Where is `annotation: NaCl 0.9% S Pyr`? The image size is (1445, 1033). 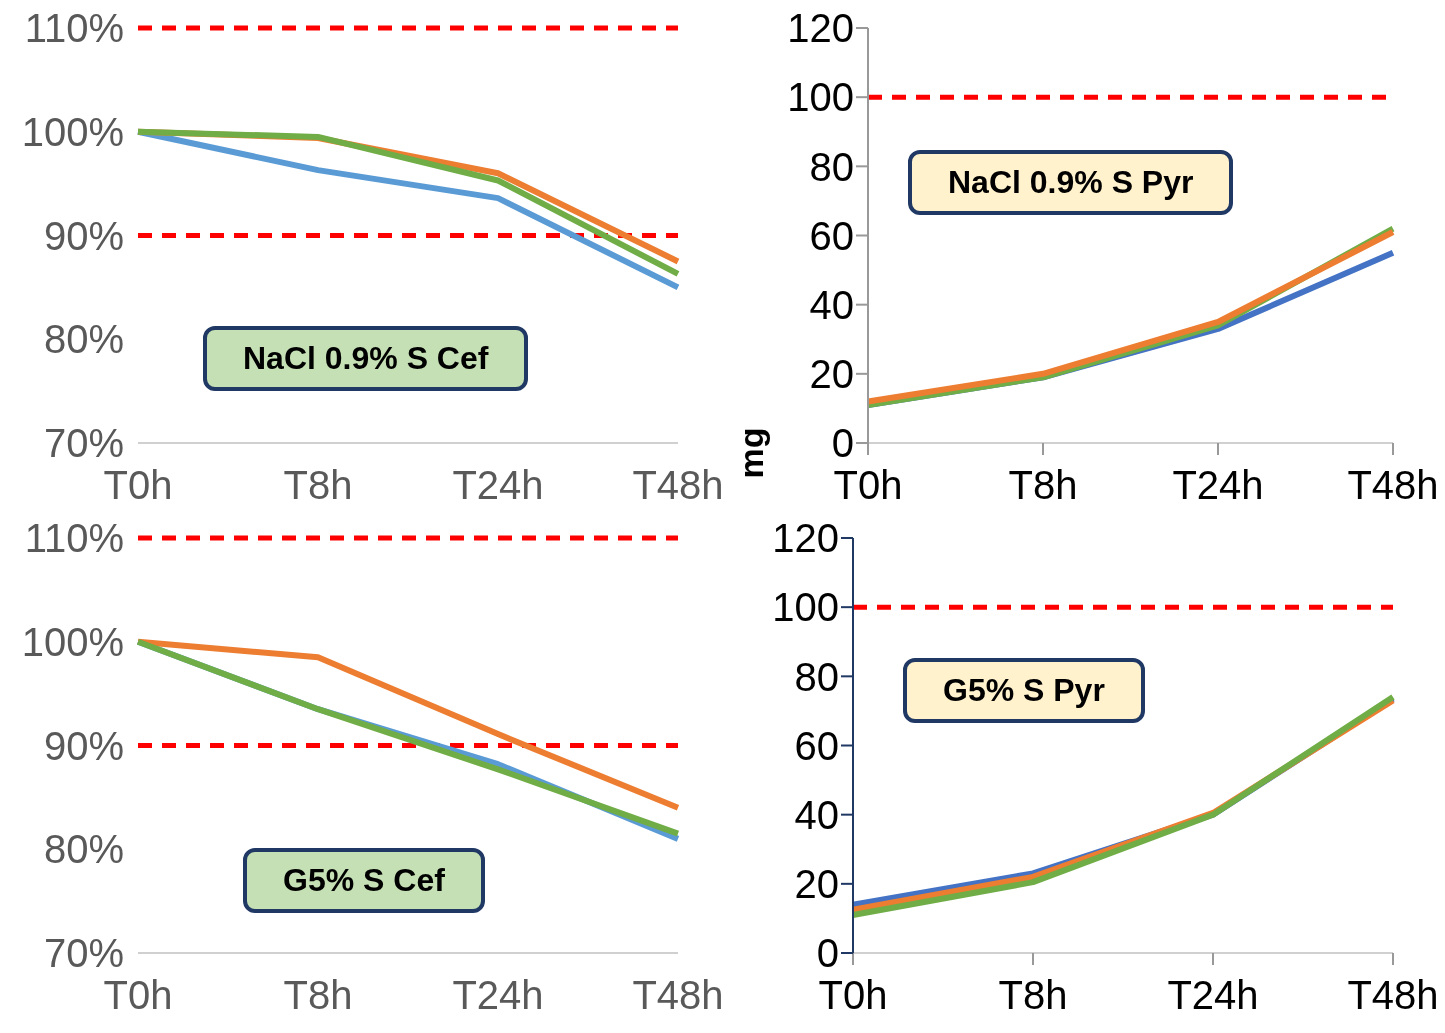 annotation: NaCl 0.9% S Pyr is located at coordinates (1071, 182).